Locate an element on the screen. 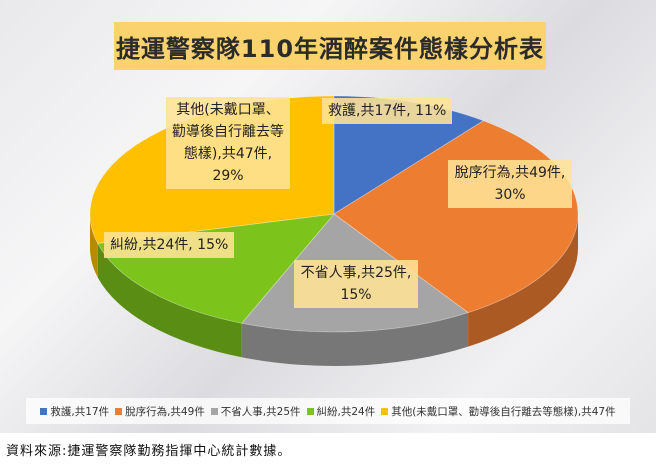  legend-item-other: 其他(未戴口罩、勸導後自行離去等態樣),共47件 is located at coordinates (498, 411).